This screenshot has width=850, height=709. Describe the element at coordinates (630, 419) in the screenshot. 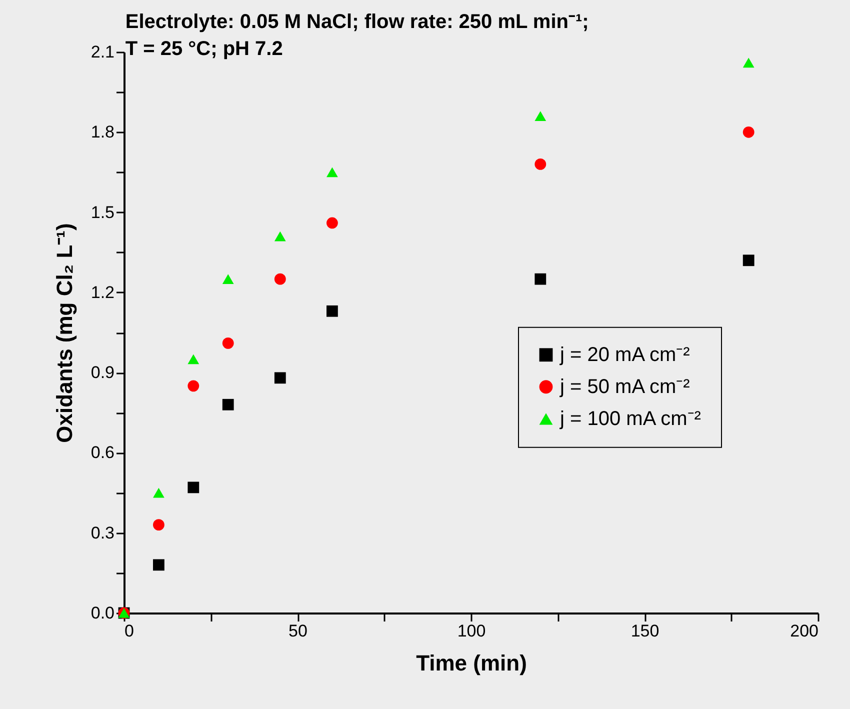

I see `legend-label: j = 100 mA cm⁻²` at that location.